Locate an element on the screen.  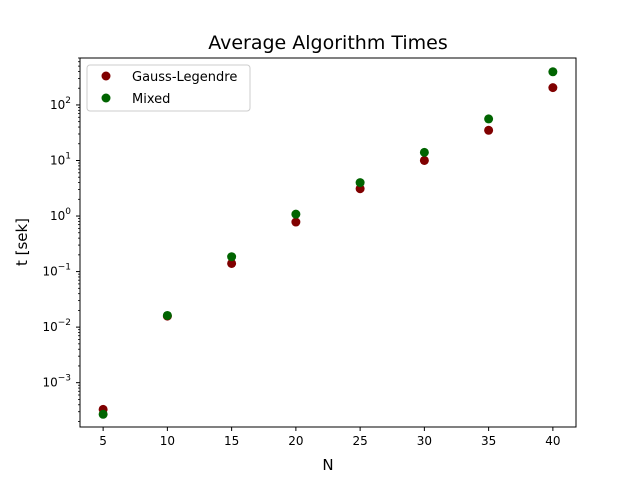
y-tick-label: 10² is located at coordinates (60, 104).